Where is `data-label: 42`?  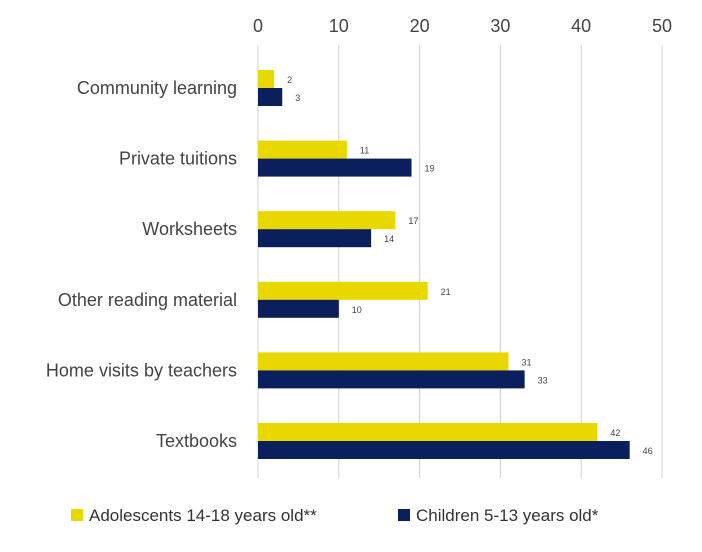 data-label: 42 is located at coordinates (615, 433).